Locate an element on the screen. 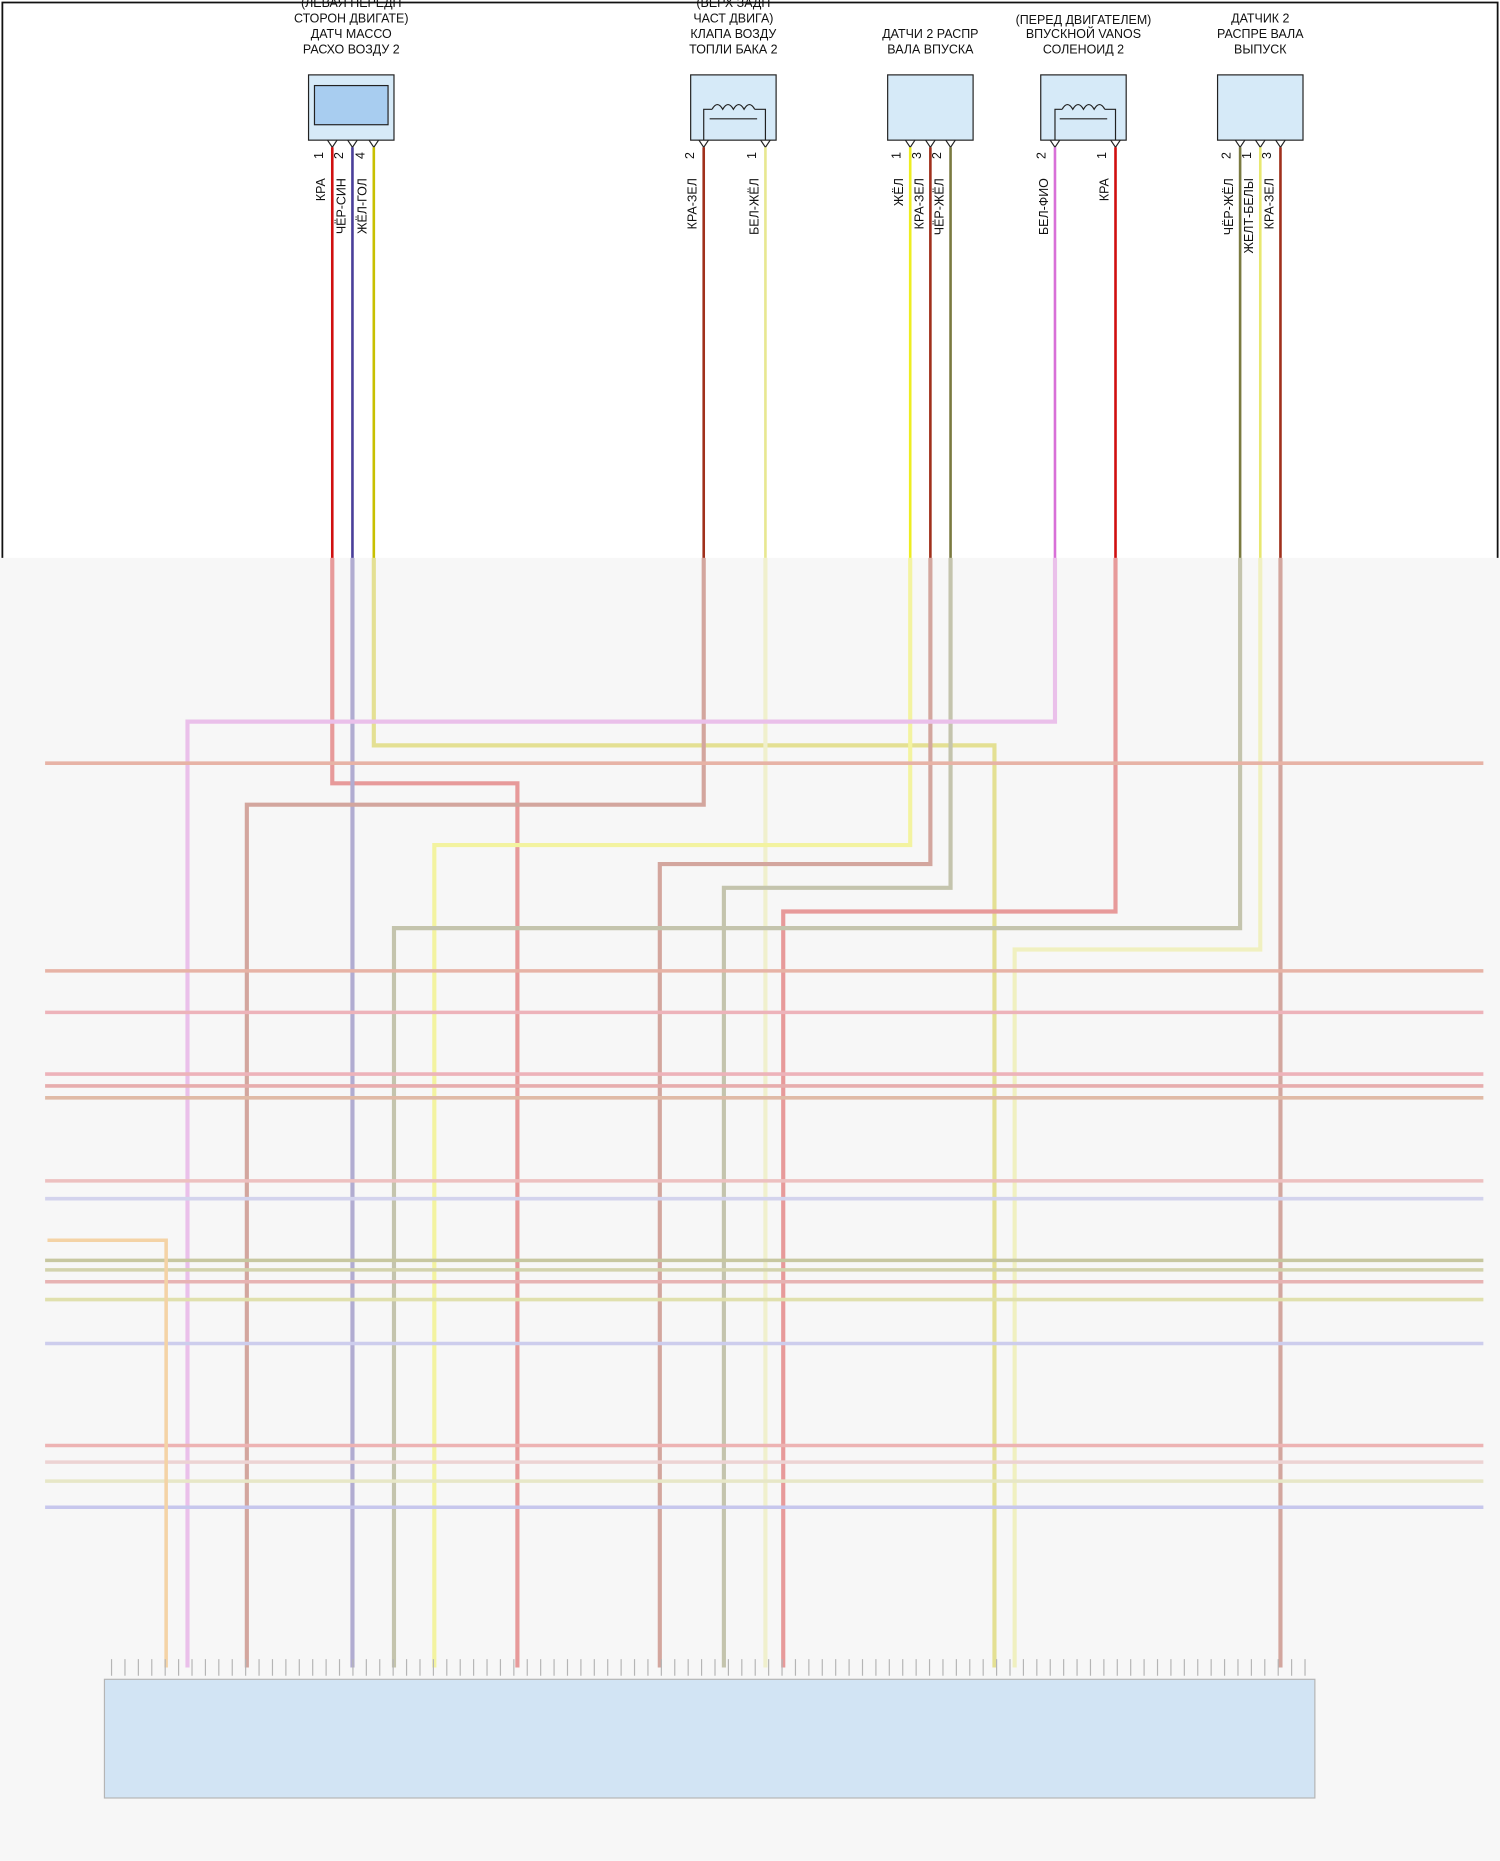  component-label: СТОРОН ДВИГАТЕ) is located at coordinates (351, 19).